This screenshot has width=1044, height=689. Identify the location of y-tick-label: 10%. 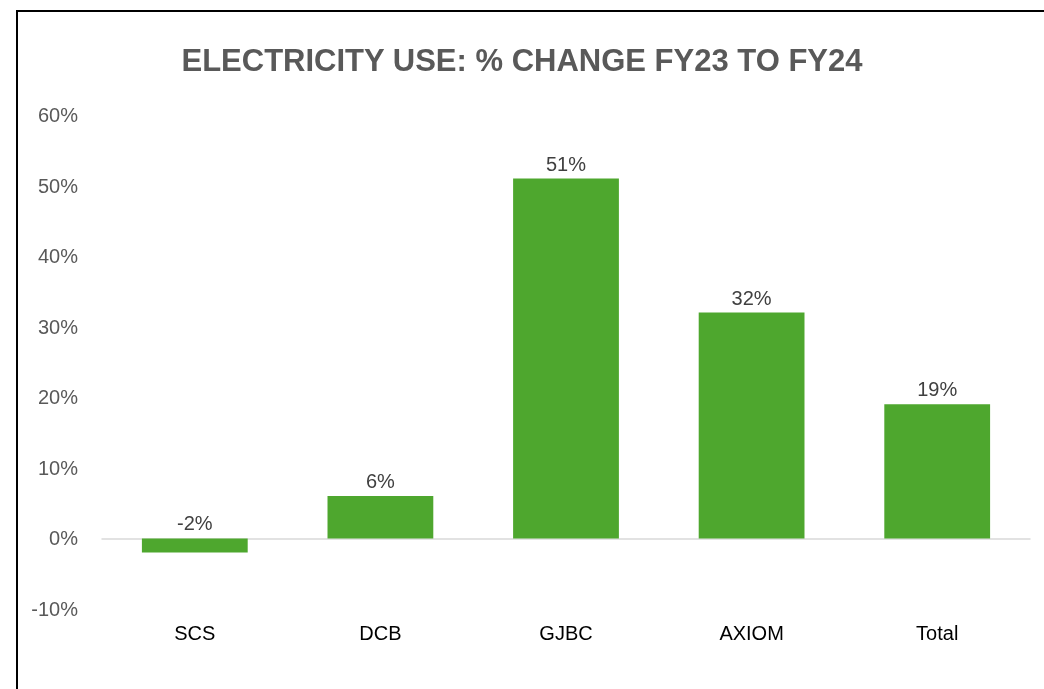
(58, 467).